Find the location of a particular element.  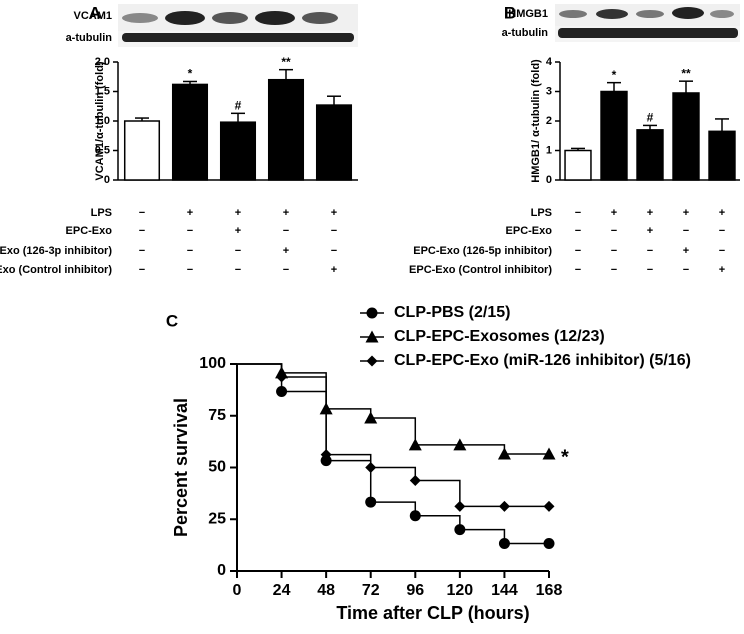

treatment-label: LPS is located at coordinates (541, 213).